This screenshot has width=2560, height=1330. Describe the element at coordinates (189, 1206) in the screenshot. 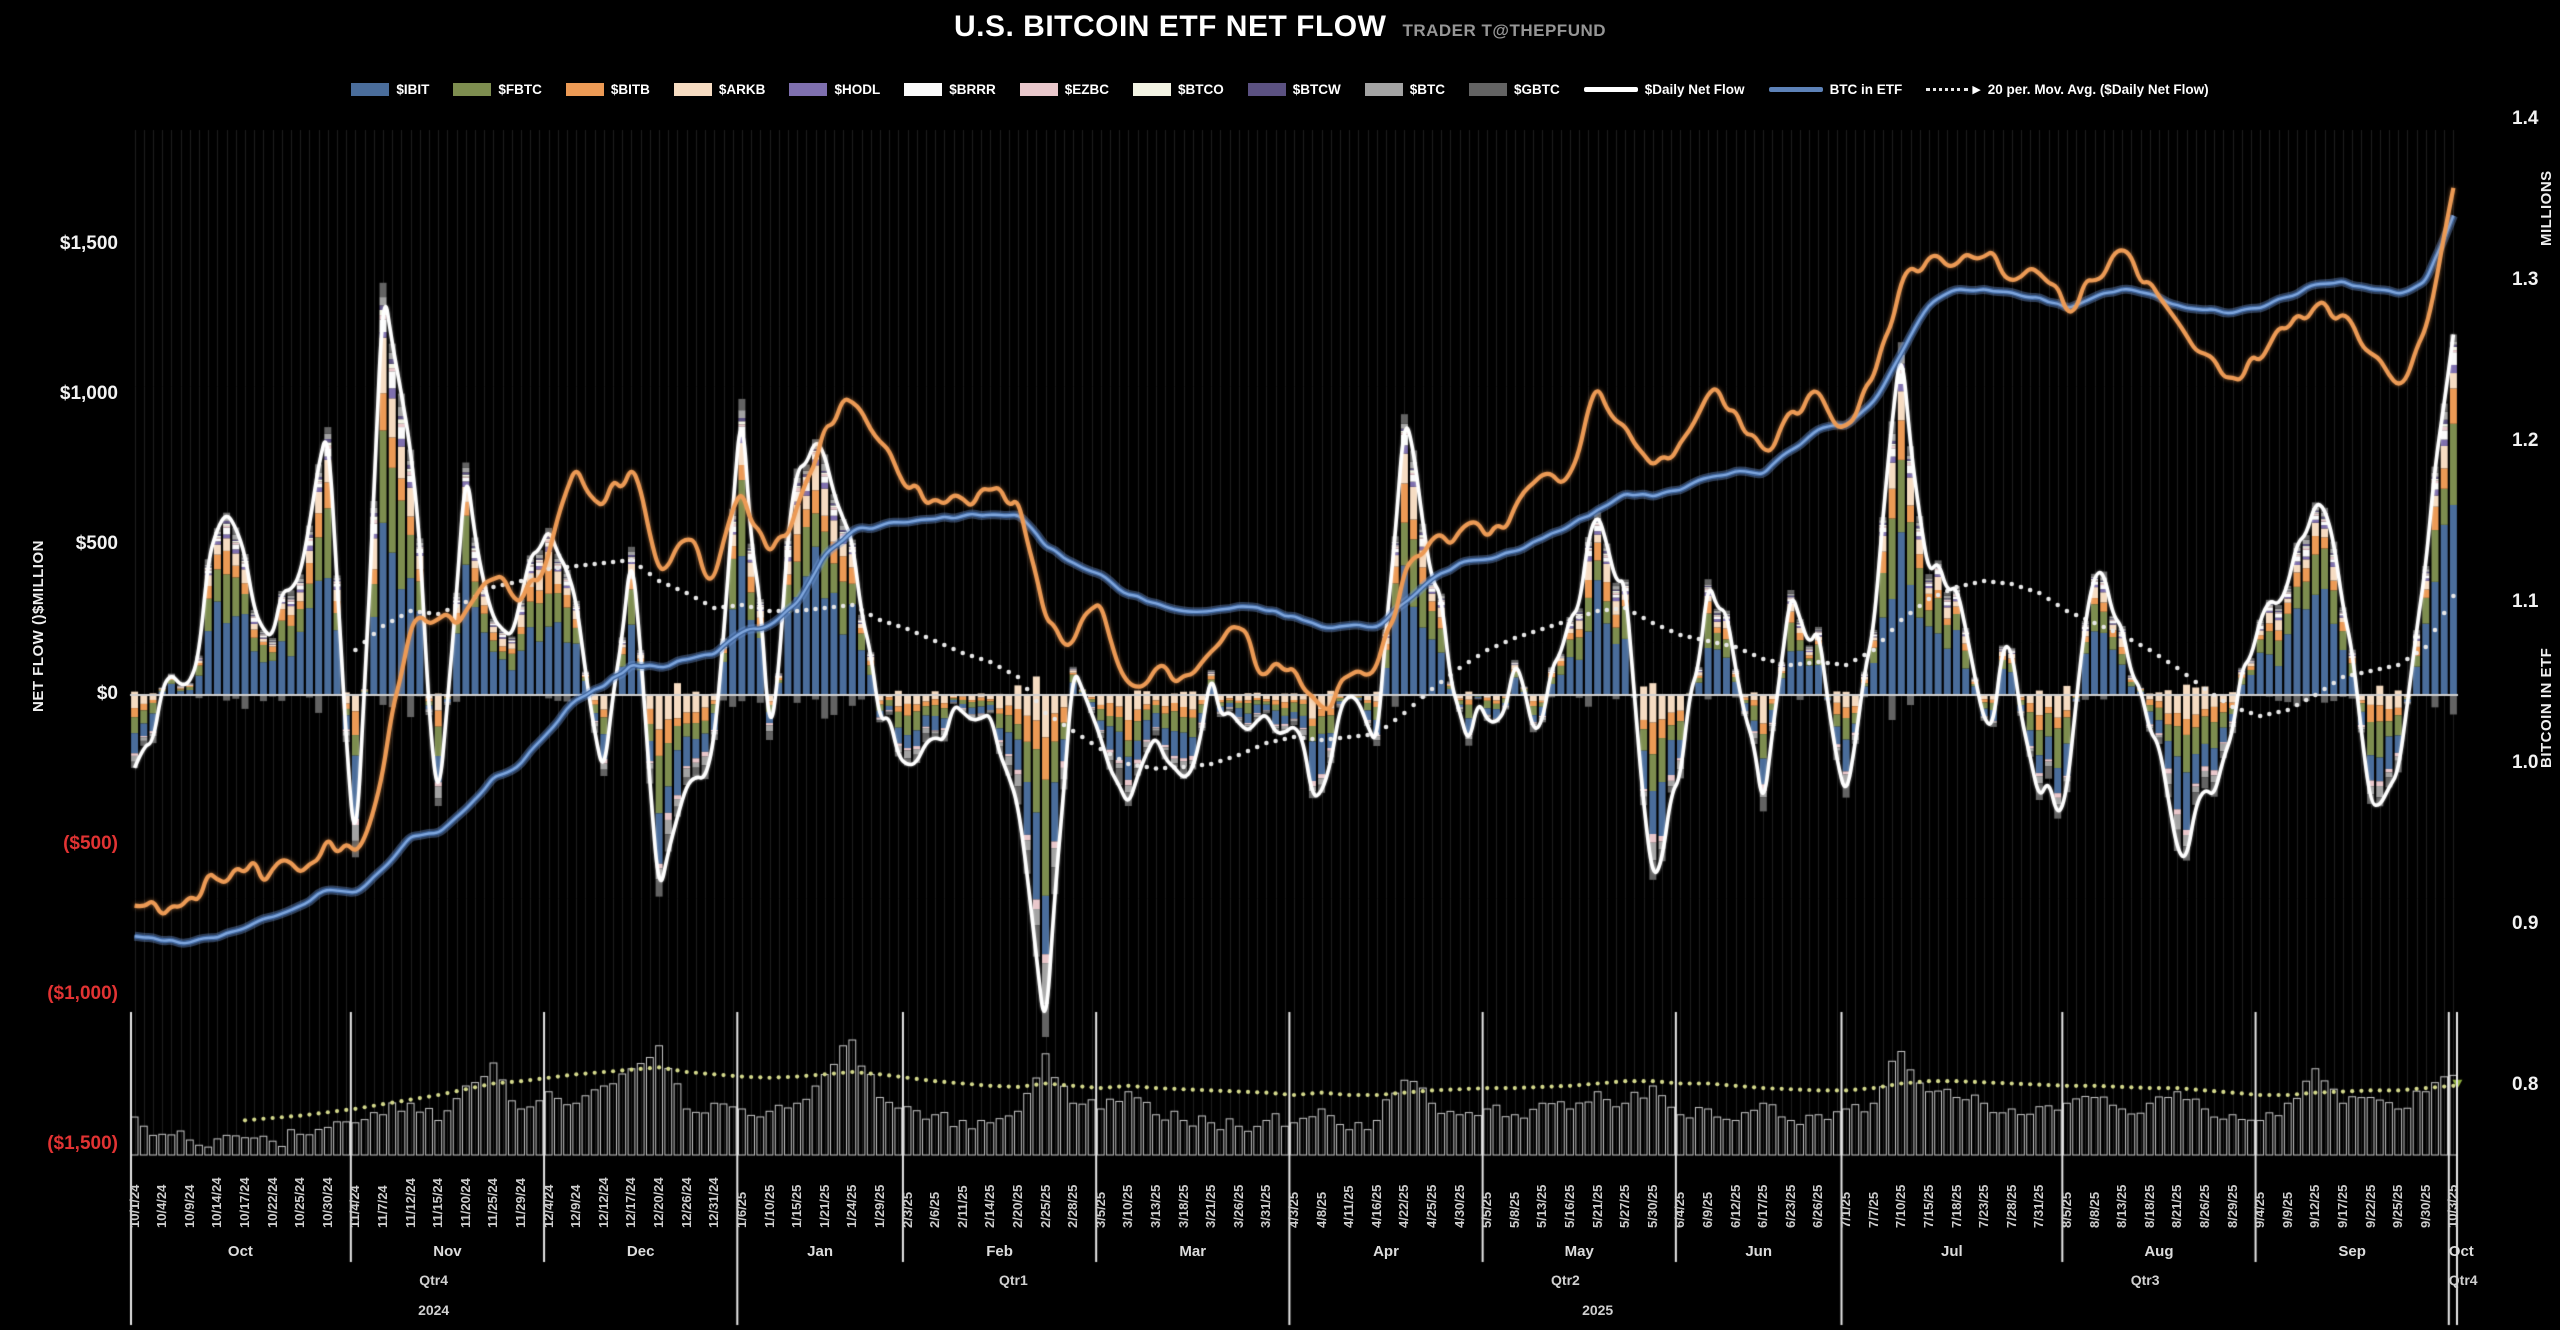

I see `date-tick-label: 10/9/24` at that location.